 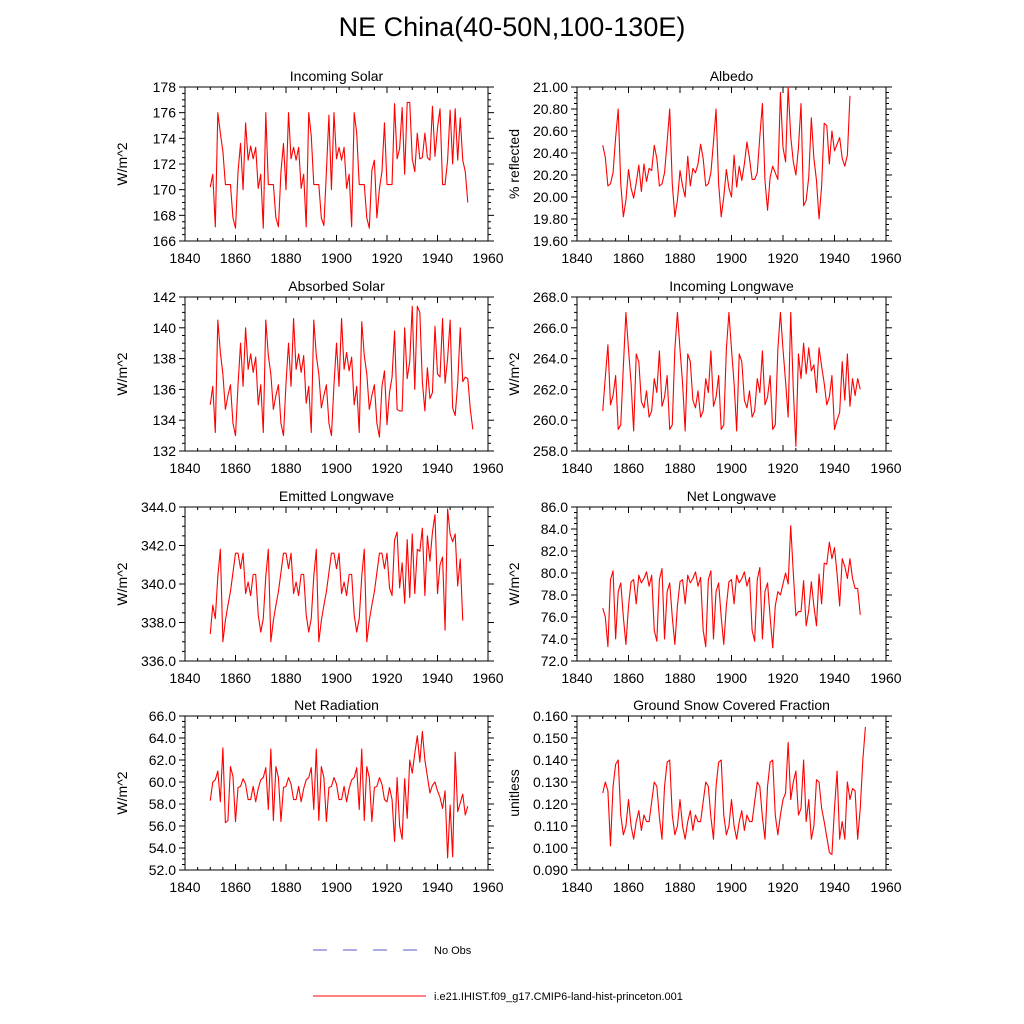 What do you see at coordinates (165, 241) in the screenshot?
I see `y-tick-label: 166` at bounding box center [165, 241].